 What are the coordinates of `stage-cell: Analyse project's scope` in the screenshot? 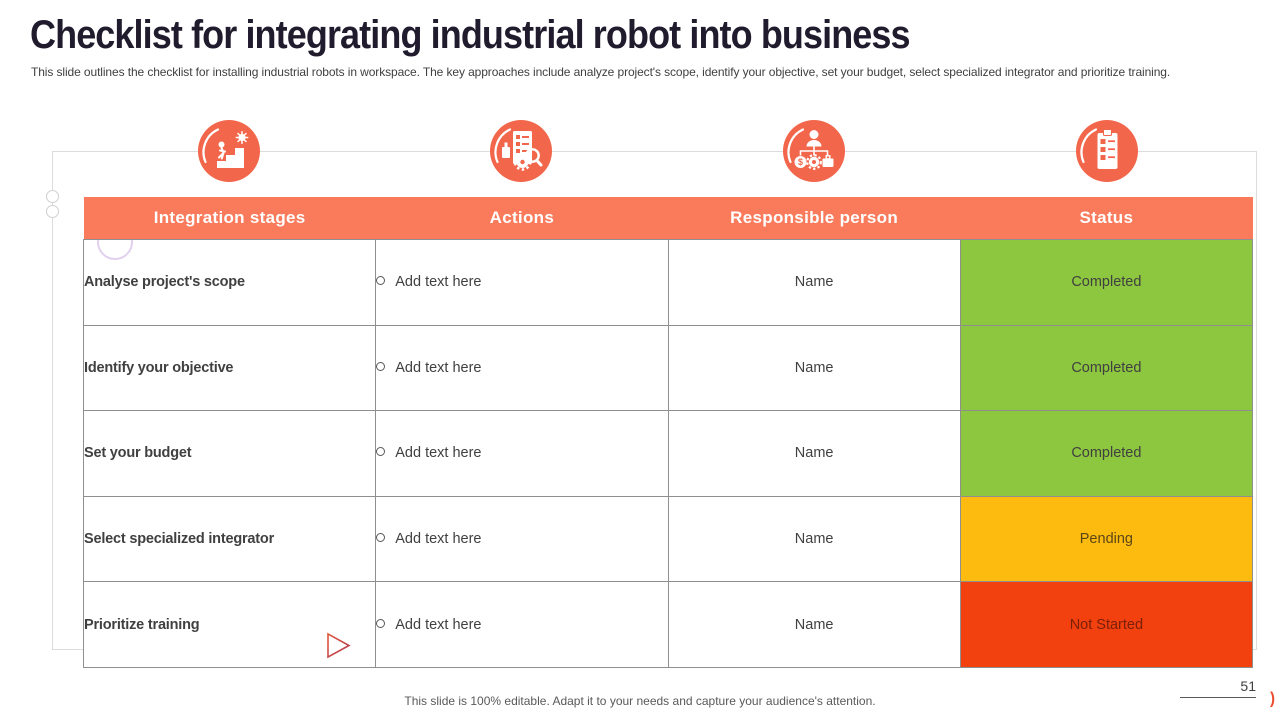 It's located at (229, 282).